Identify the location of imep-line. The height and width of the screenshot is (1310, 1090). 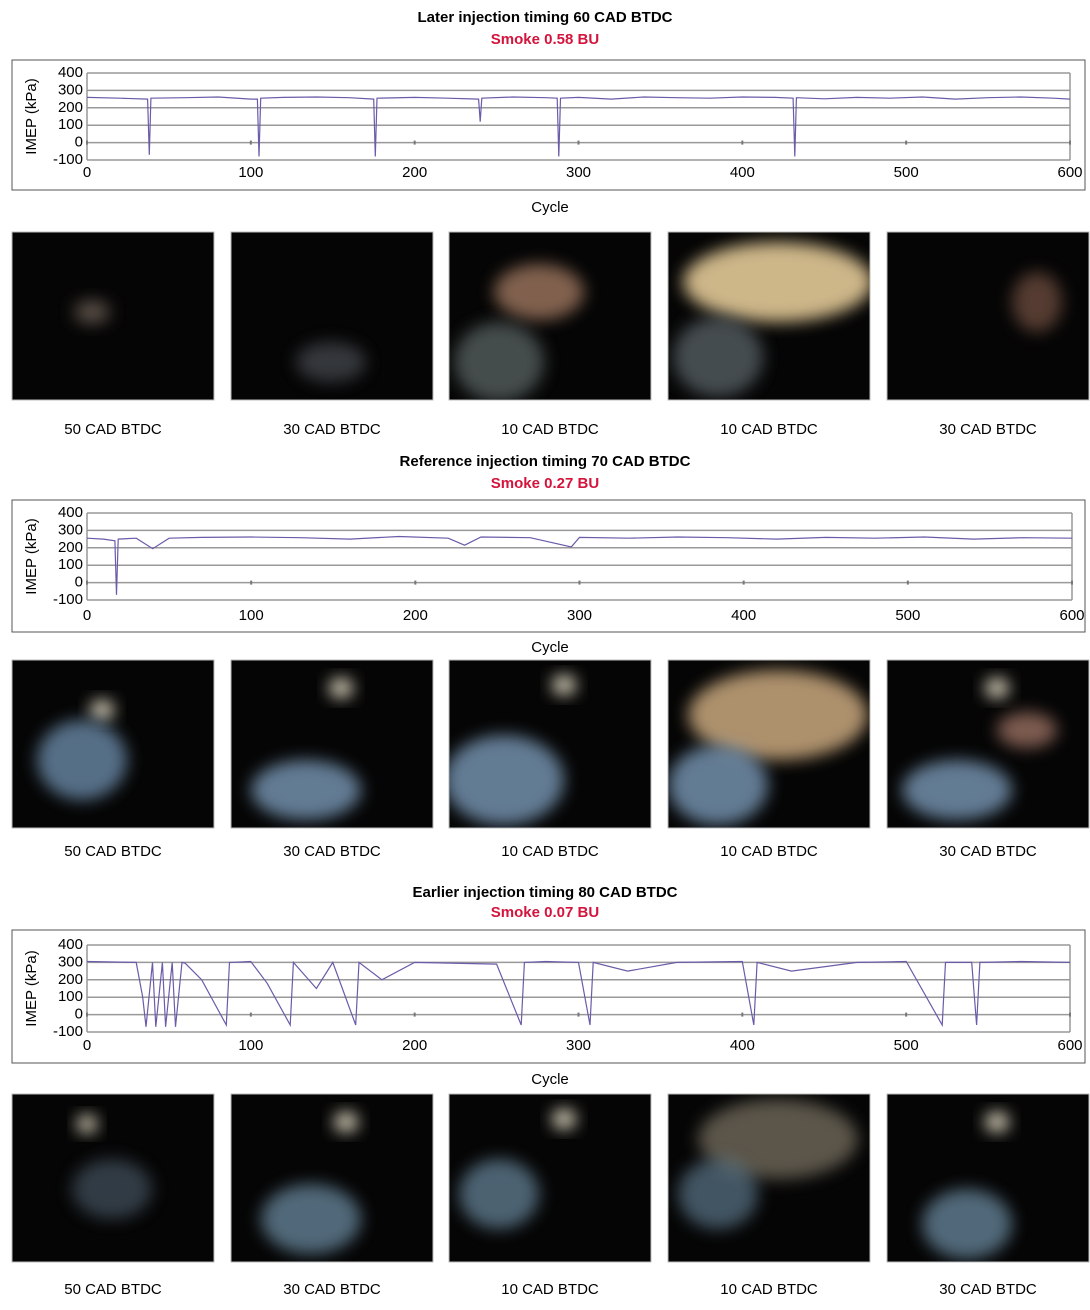
(578, 126).